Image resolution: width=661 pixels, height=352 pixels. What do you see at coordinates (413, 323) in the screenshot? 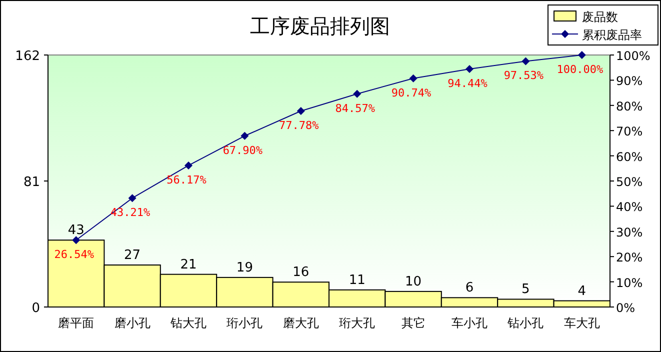
I see `x-tick-label: 其它` at bounding box center [413, 323].